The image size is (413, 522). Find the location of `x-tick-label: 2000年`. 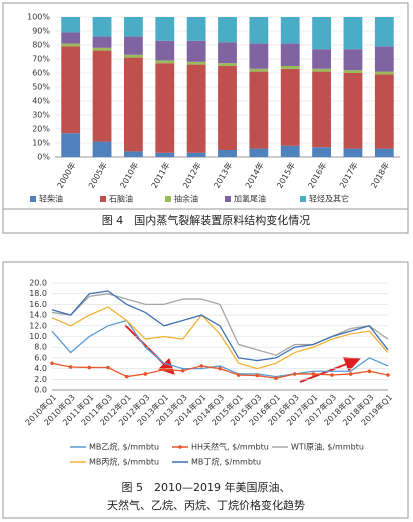

x-tick-label: 2000年 is located at coordinates (66, 175).